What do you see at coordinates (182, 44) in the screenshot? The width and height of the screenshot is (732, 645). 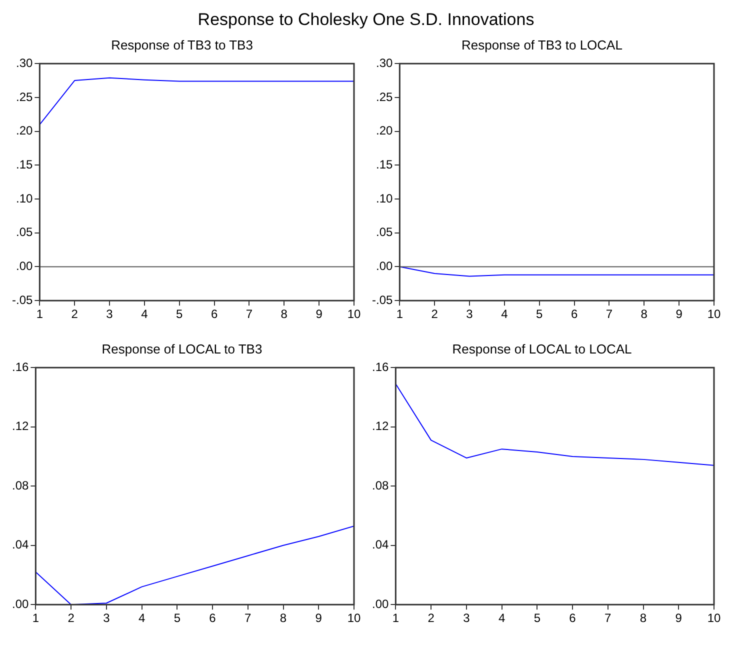 I see `chart-title: Response of TB3 to TB3` at bounding box center [182, 44].